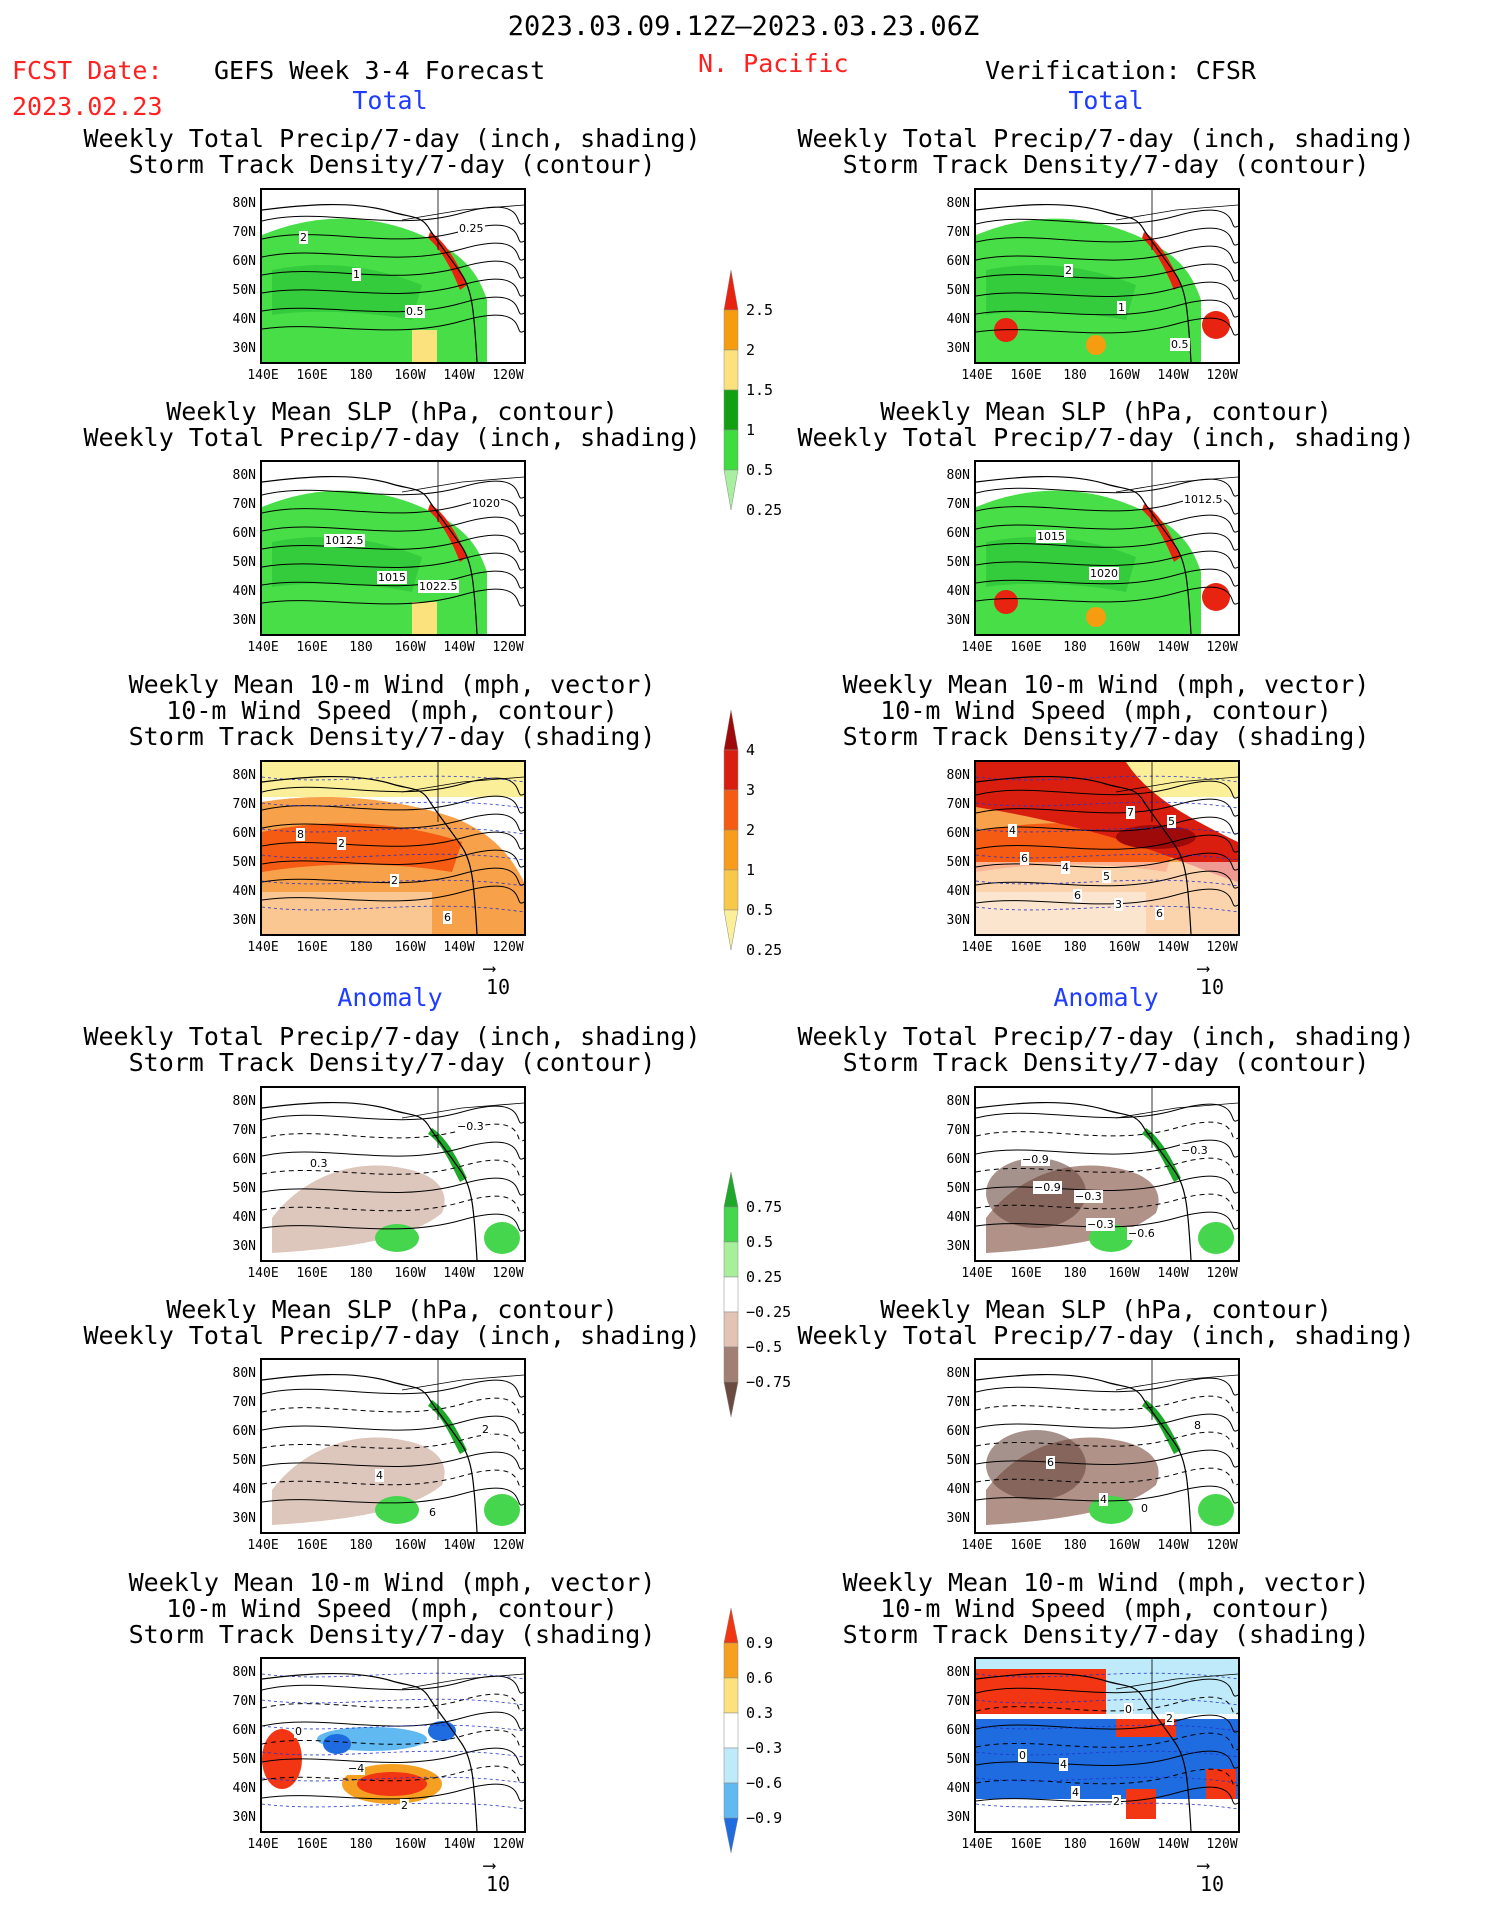 Image resolution: width=1487 pixels, height=1925 pixels. What do you see at coordinates (769, 1382) in the screenshot?
I see `colorbar-label: −0.75` at bounding box center [769, 1382].